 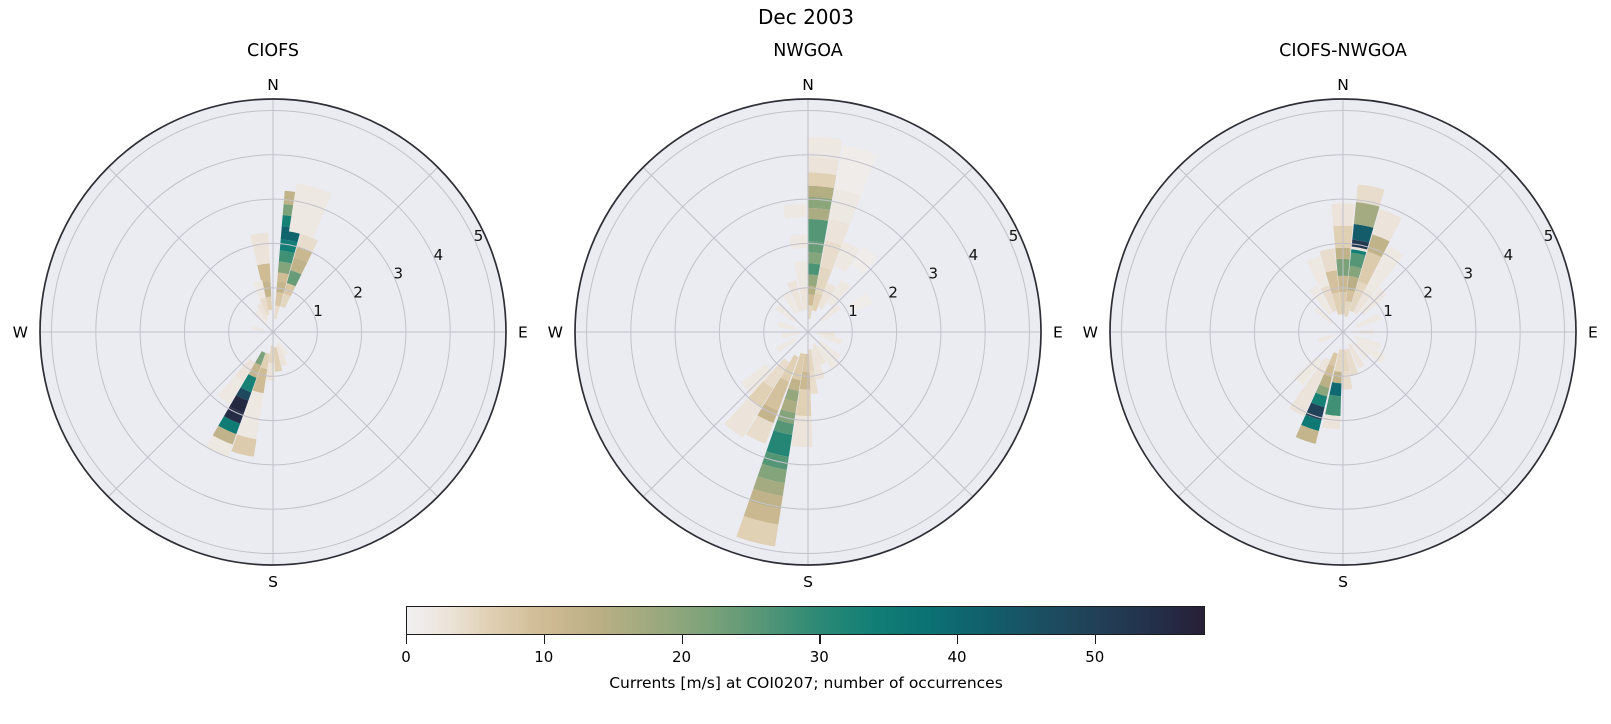 What do you see at coordinates (957, 657) in the screenshot?
I see `colorbar-tick-label: 40` at bounding box center [957, 657].